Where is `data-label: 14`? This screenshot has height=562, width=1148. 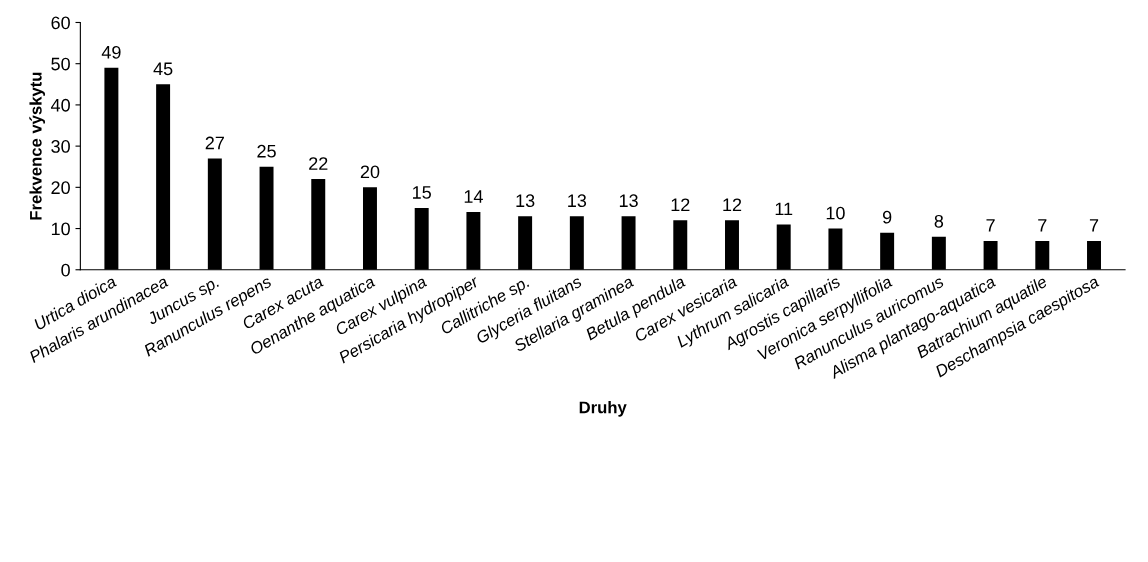 data-label: 14 is located at coordinates (473, 196).